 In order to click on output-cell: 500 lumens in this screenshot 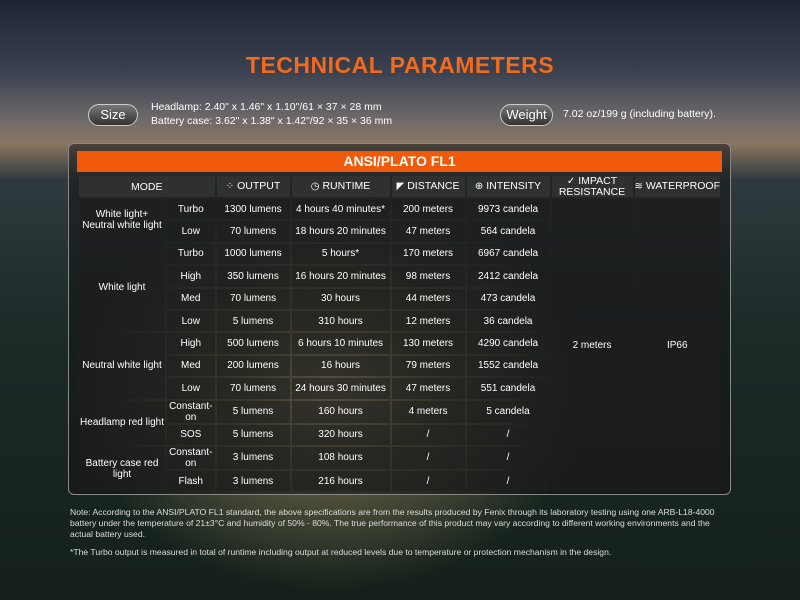, I will do `click(253, 343)`.